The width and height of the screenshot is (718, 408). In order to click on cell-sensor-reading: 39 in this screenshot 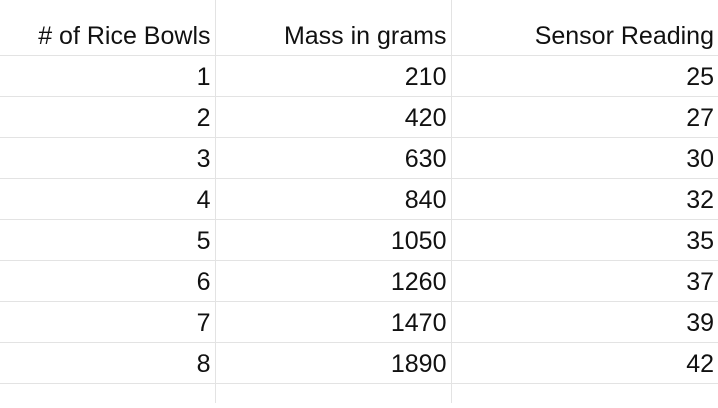, I will do `click(584, 321)`.